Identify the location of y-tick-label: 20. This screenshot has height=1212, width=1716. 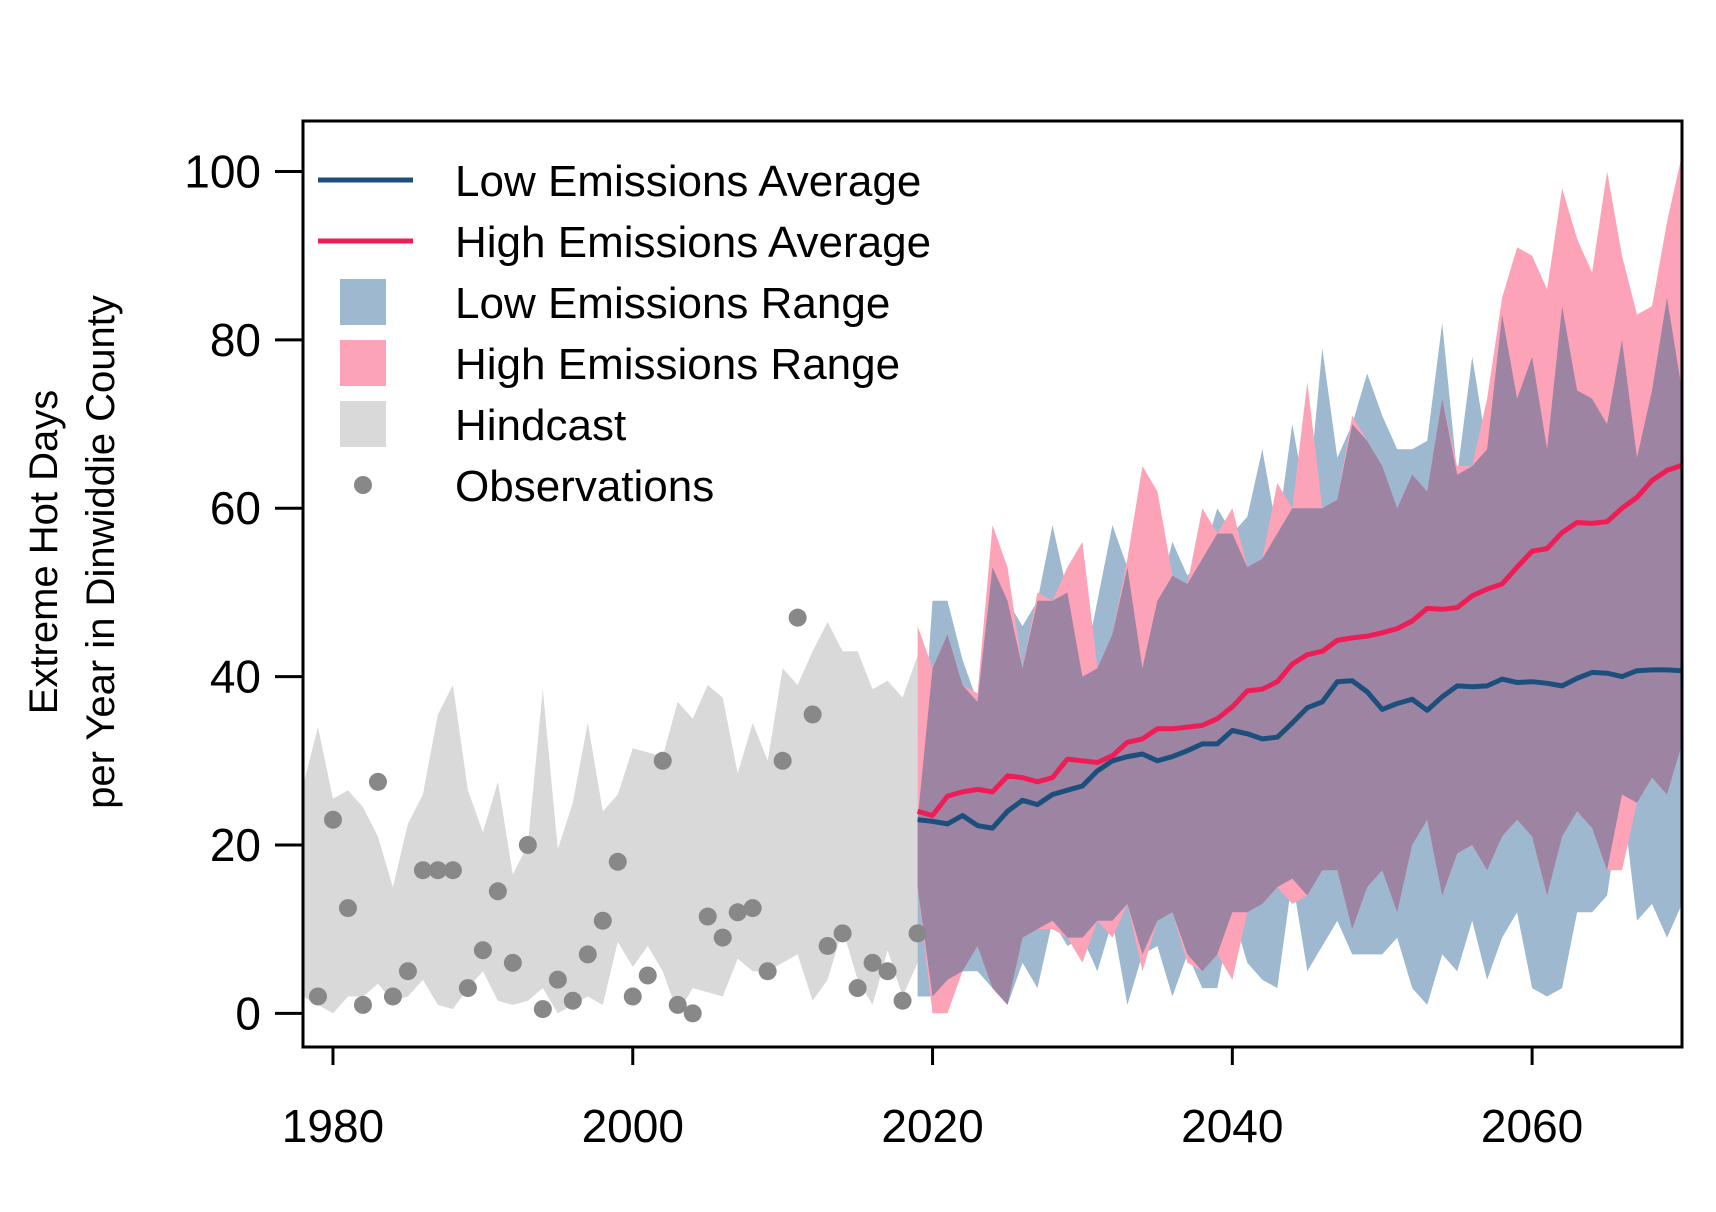
(235, 845).